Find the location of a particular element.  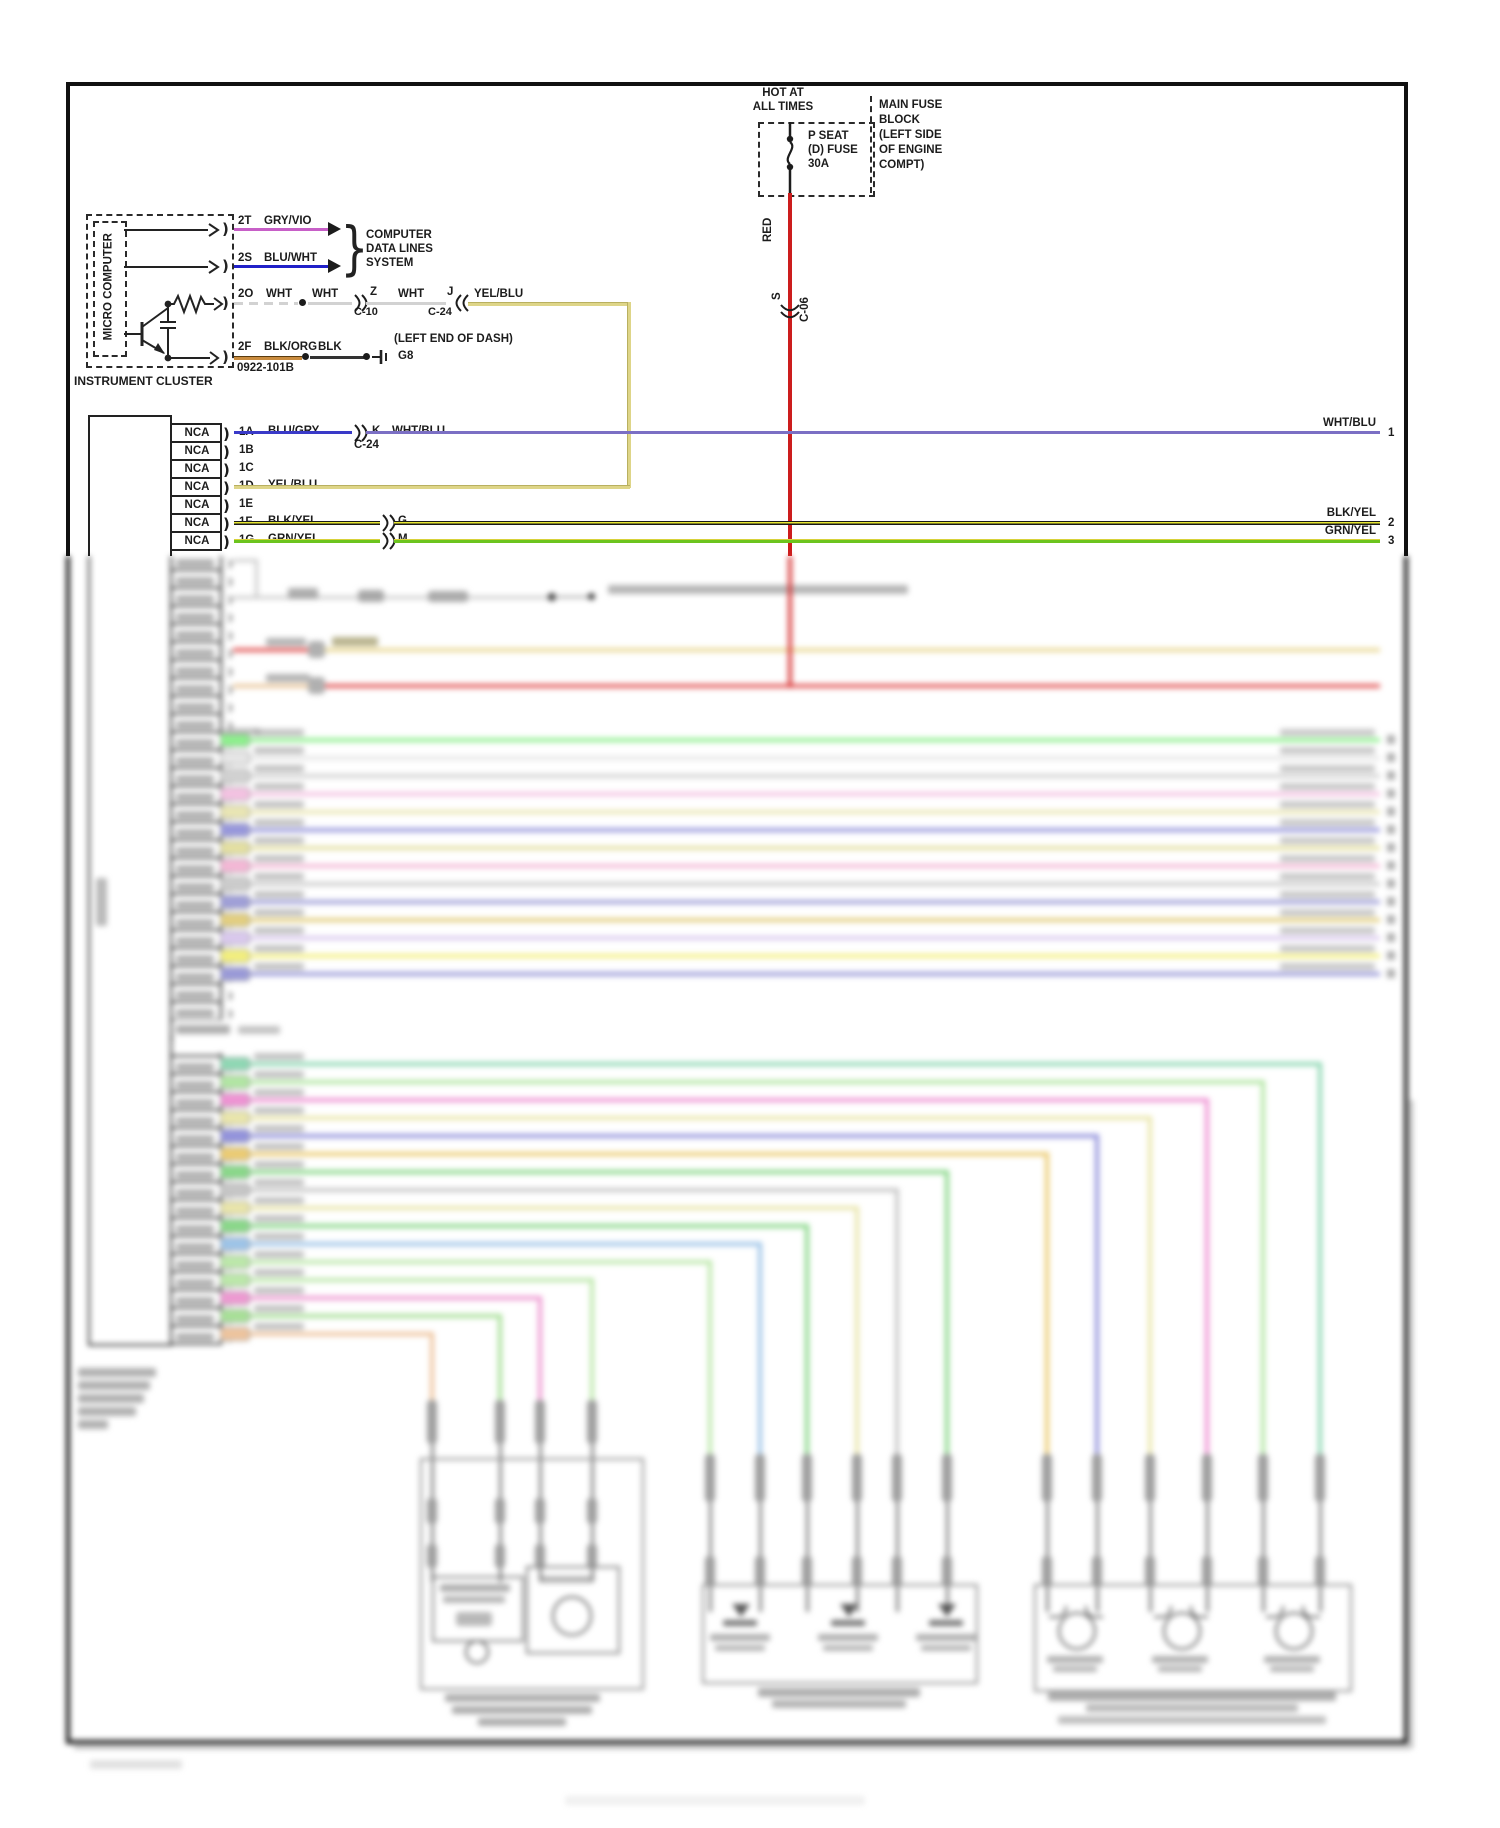

red-feed-wire is located at coordinates (790, 374).